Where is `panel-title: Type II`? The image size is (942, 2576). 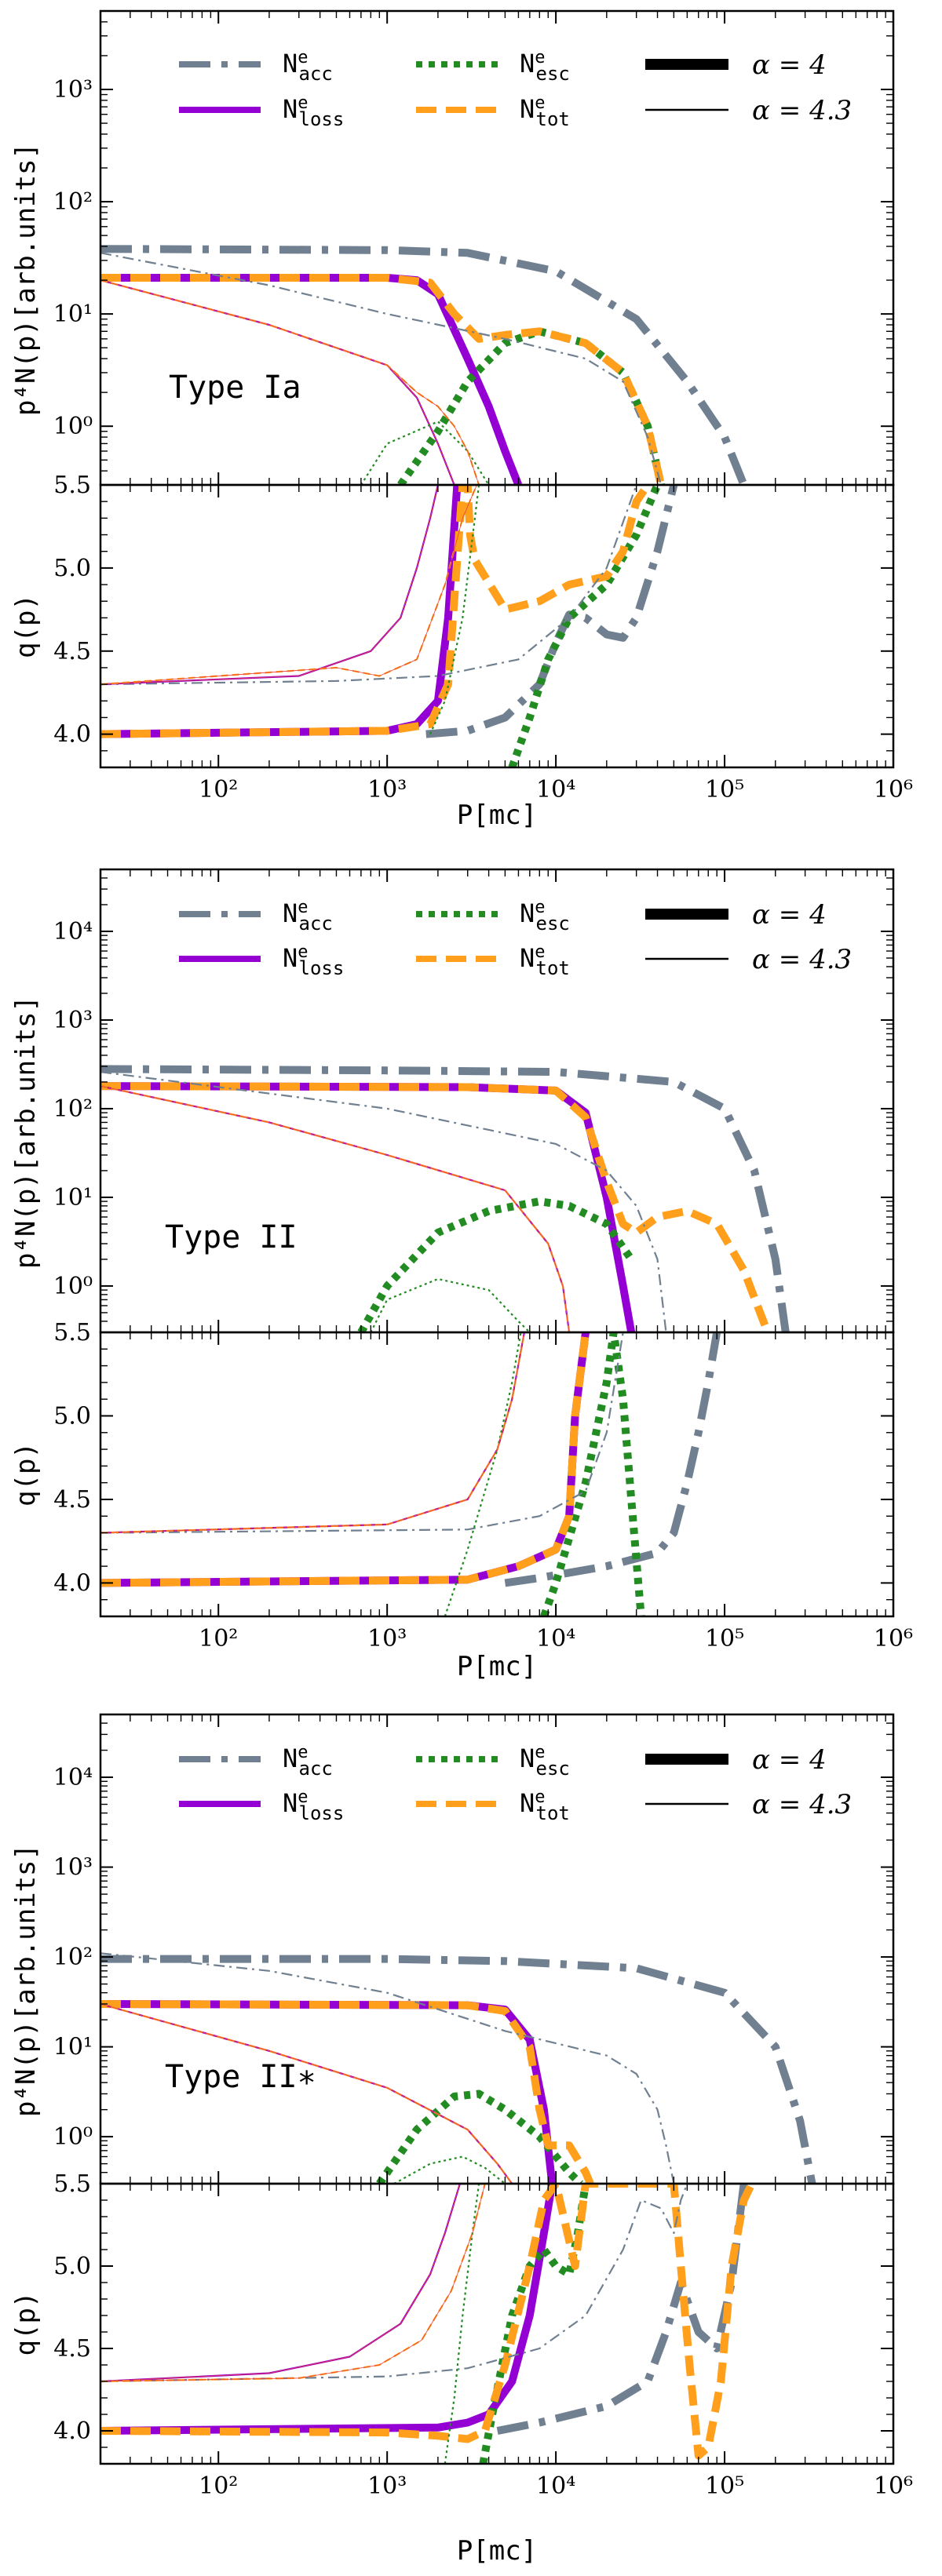 panel-title: Type II is located at coordinates (231, 1237).